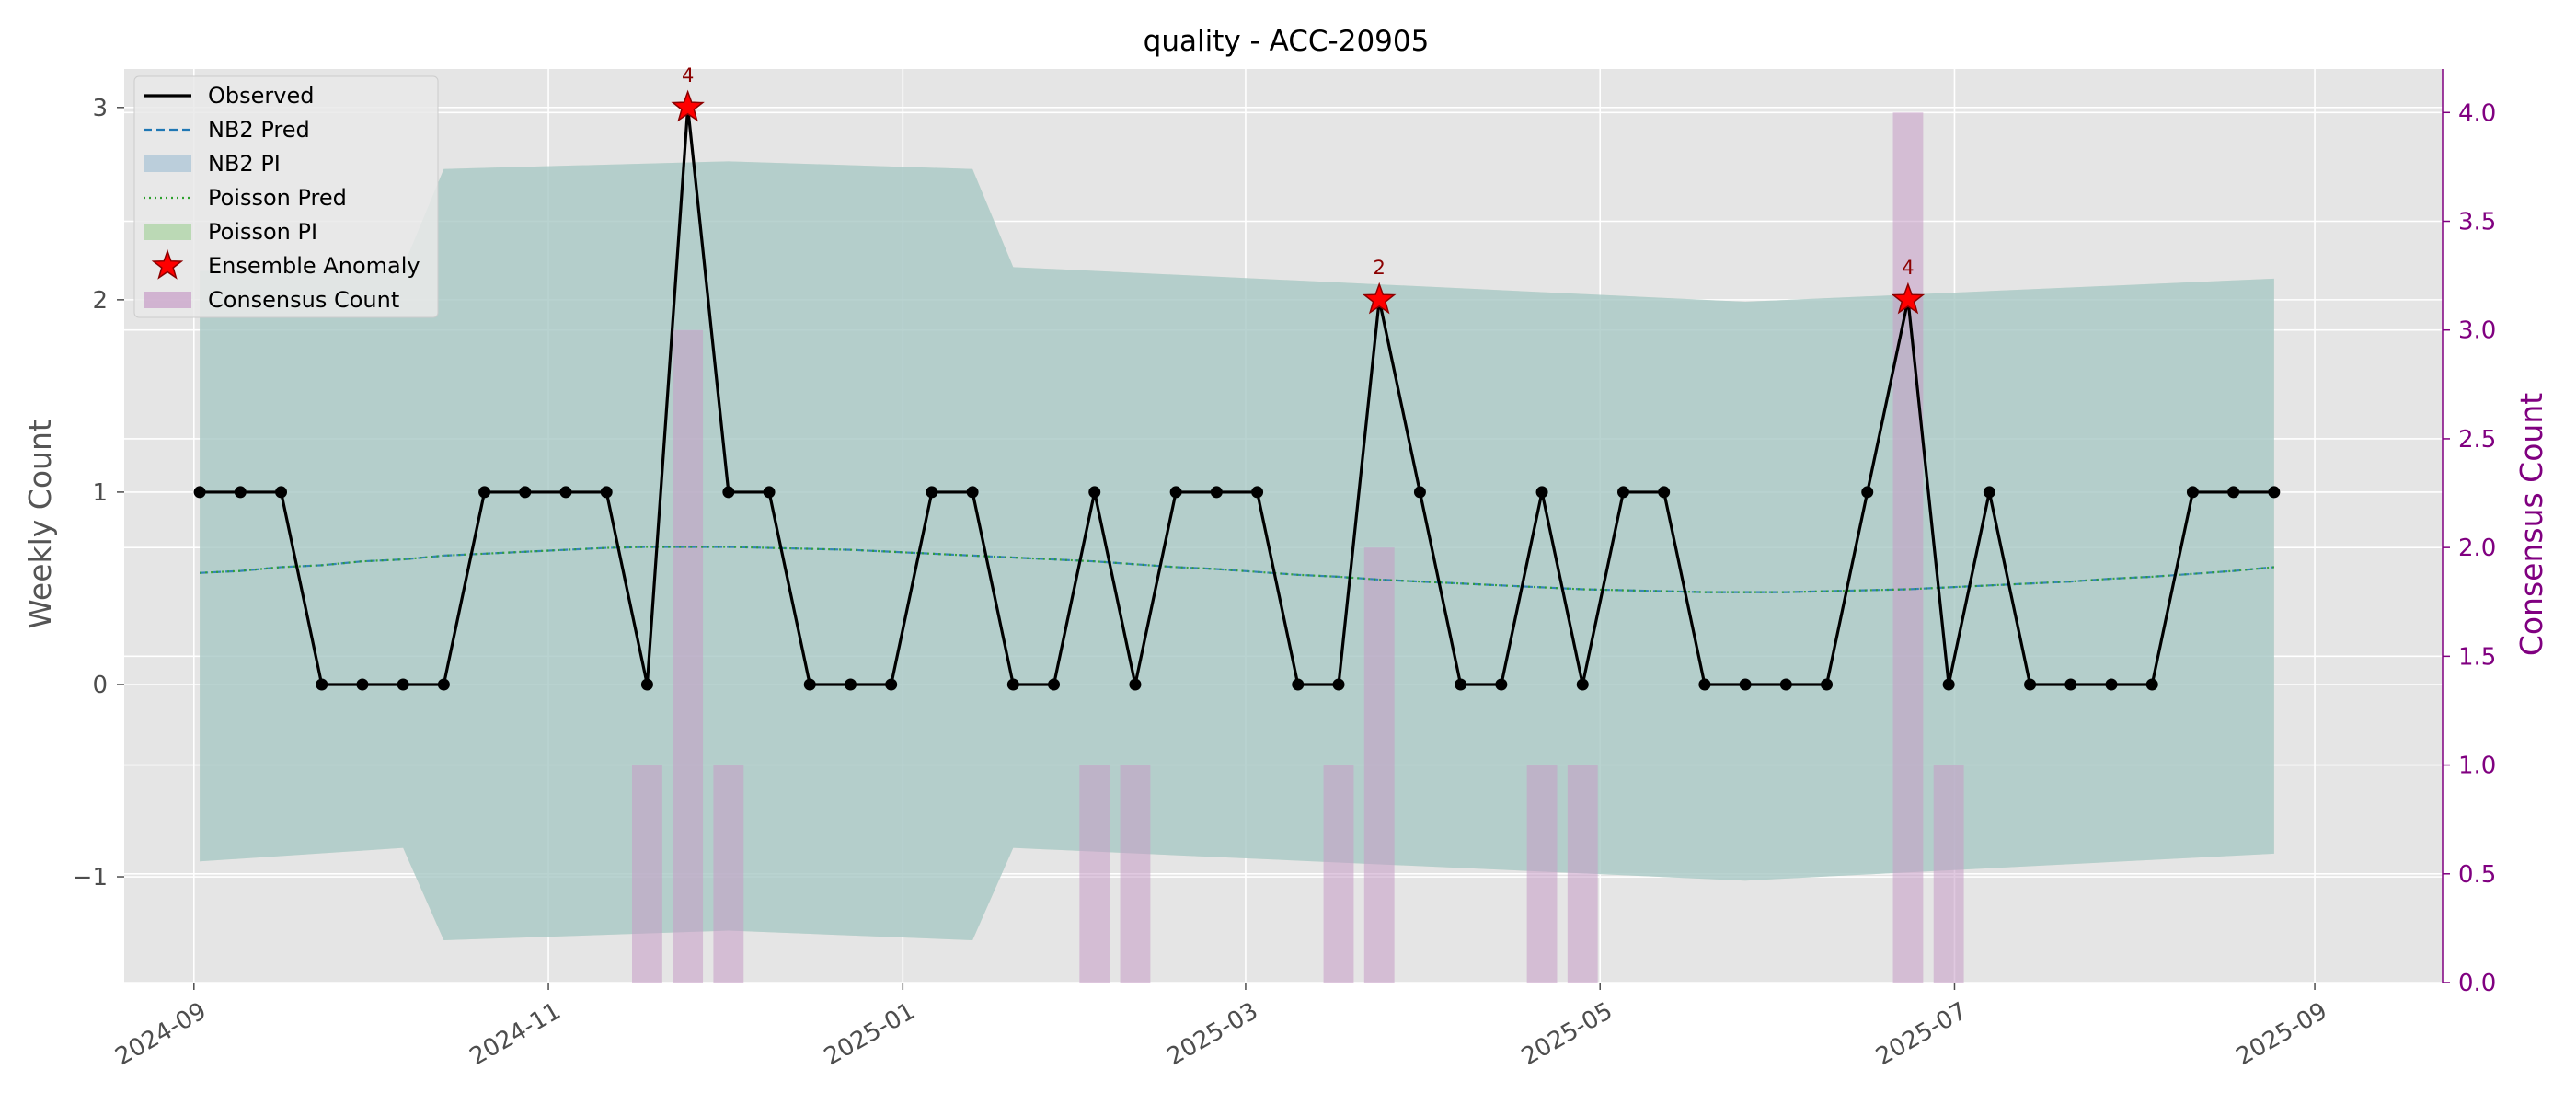 Image resolution: width=2576 pixels, height=1104 pixels. Describe the element at coordinates (2477, 657) in the screenshot. I see `y-right-tick-label: 1.5` at that location.